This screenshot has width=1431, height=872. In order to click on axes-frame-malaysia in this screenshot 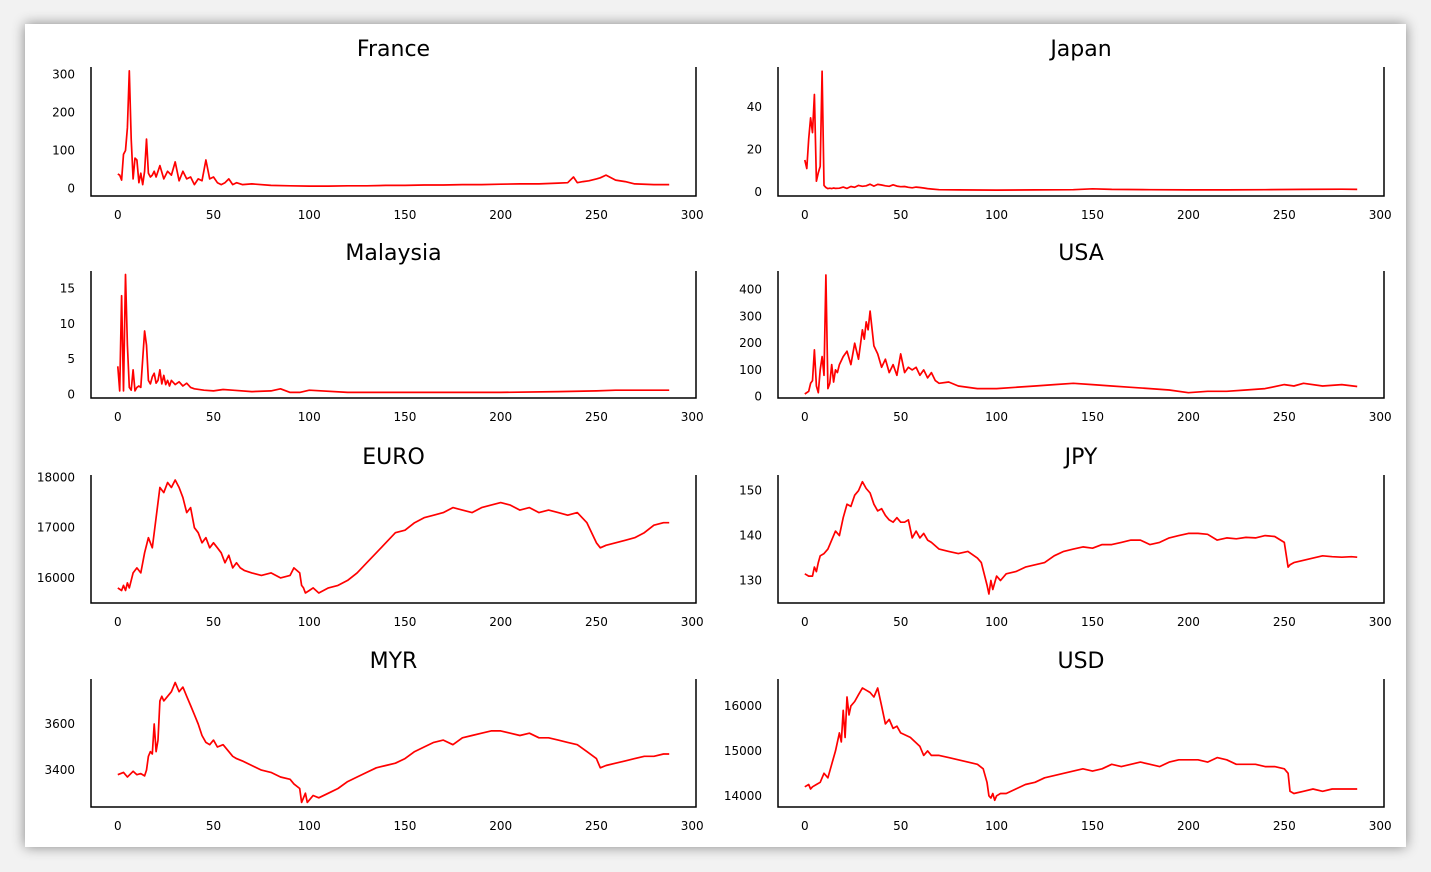, I will do `click(393, 335)`.